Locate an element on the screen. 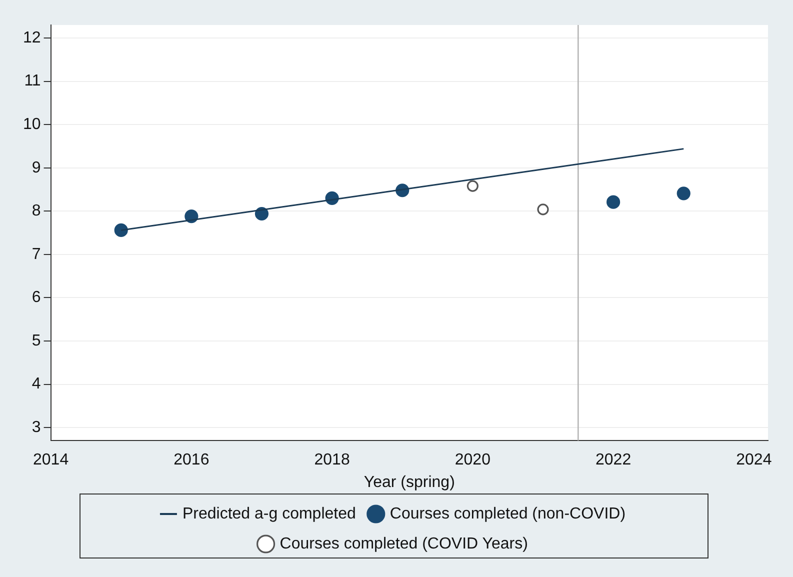  y-tick-label: 12 is located at coordinates (32, 37).